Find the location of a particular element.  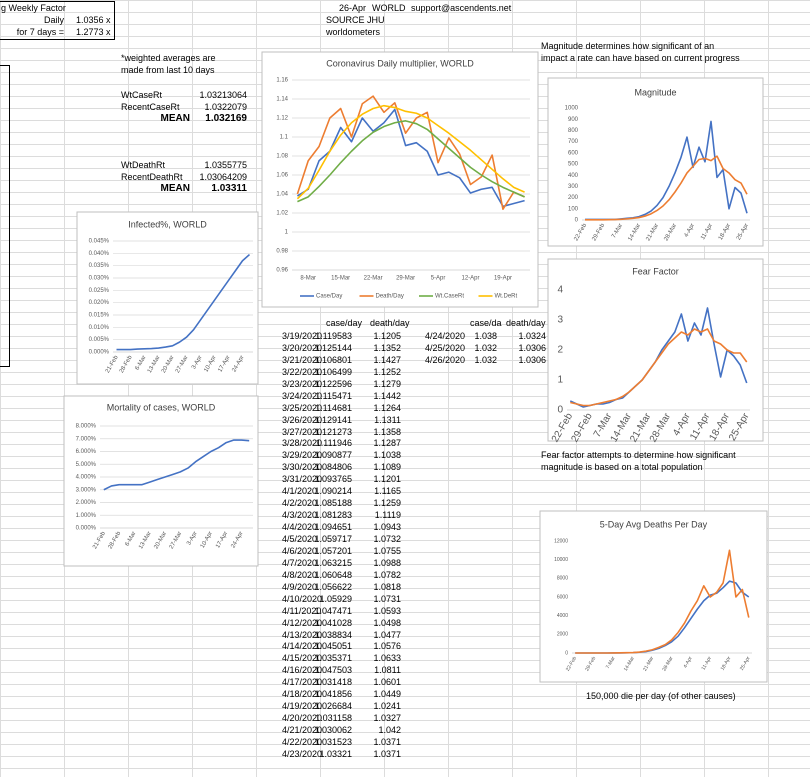

case-rate: 1.026684 is located at coordinates (333, 706).